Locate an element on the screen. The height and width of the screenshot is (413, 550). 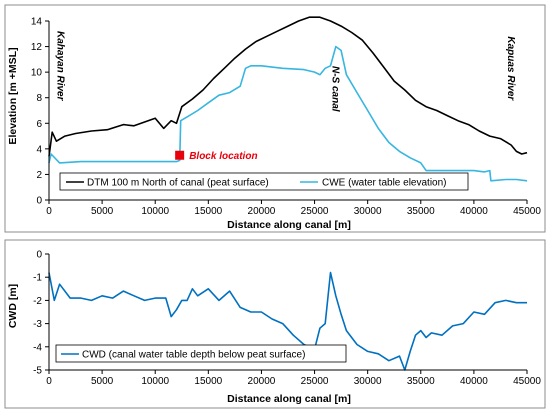
bottom-legend-box is located at coordinates (201, 353).